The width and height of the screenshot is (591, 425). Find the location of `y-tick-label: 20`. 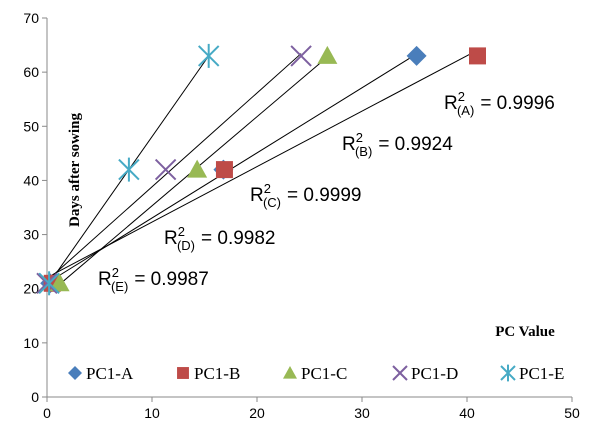

y-tick-label: 20 is located at coordinates (31, 289).